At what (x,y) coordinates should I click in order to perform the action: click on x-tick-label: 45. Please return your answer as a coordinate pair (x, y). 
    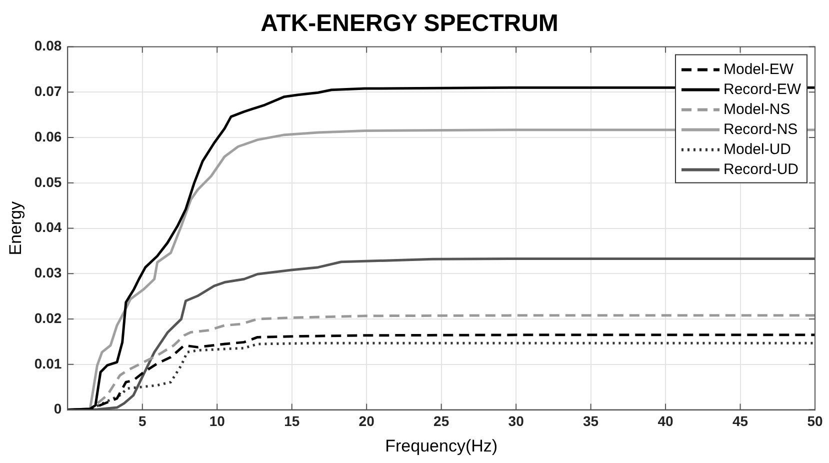
    Looking at the image, I should click on (740, 421).